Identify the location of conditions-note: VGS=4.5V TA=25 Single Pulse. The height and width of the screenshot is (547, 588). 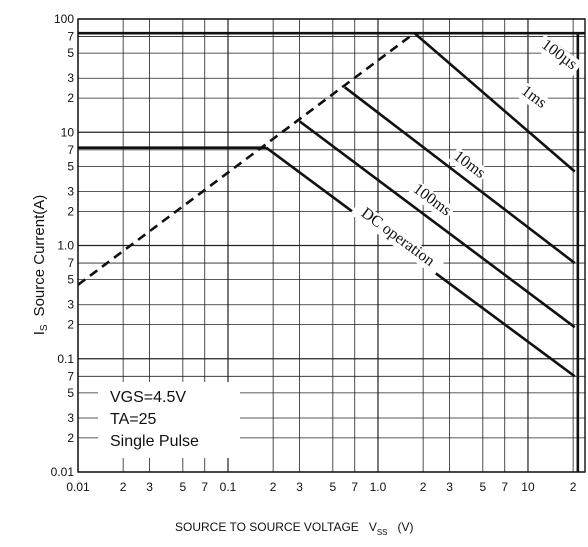
(169, 420).